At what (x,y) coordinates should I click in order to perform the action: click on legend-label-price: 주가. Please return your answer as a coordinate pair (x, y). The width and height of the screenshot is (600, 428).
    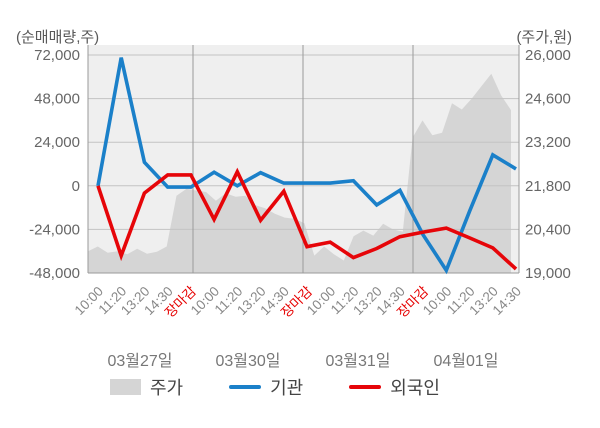
    Looking at the image, I should click on (167, 388).